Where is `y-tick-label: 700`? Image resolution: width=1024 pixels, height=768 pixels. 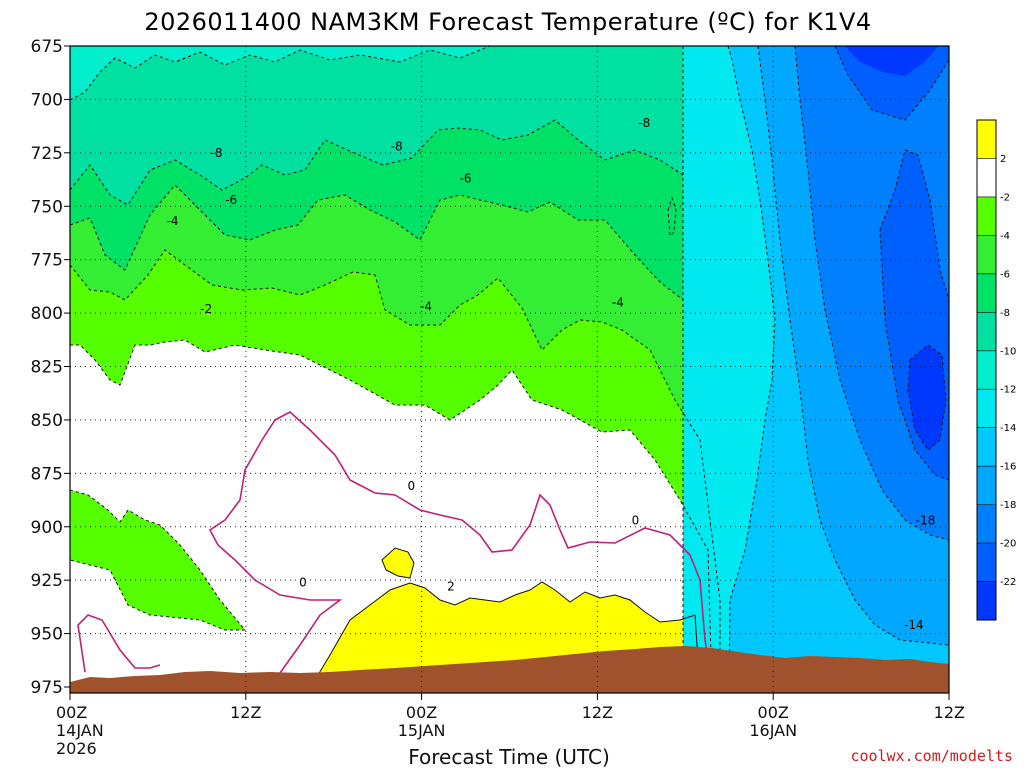
y-tick-label: 700 is located at coordinates (47, 100).